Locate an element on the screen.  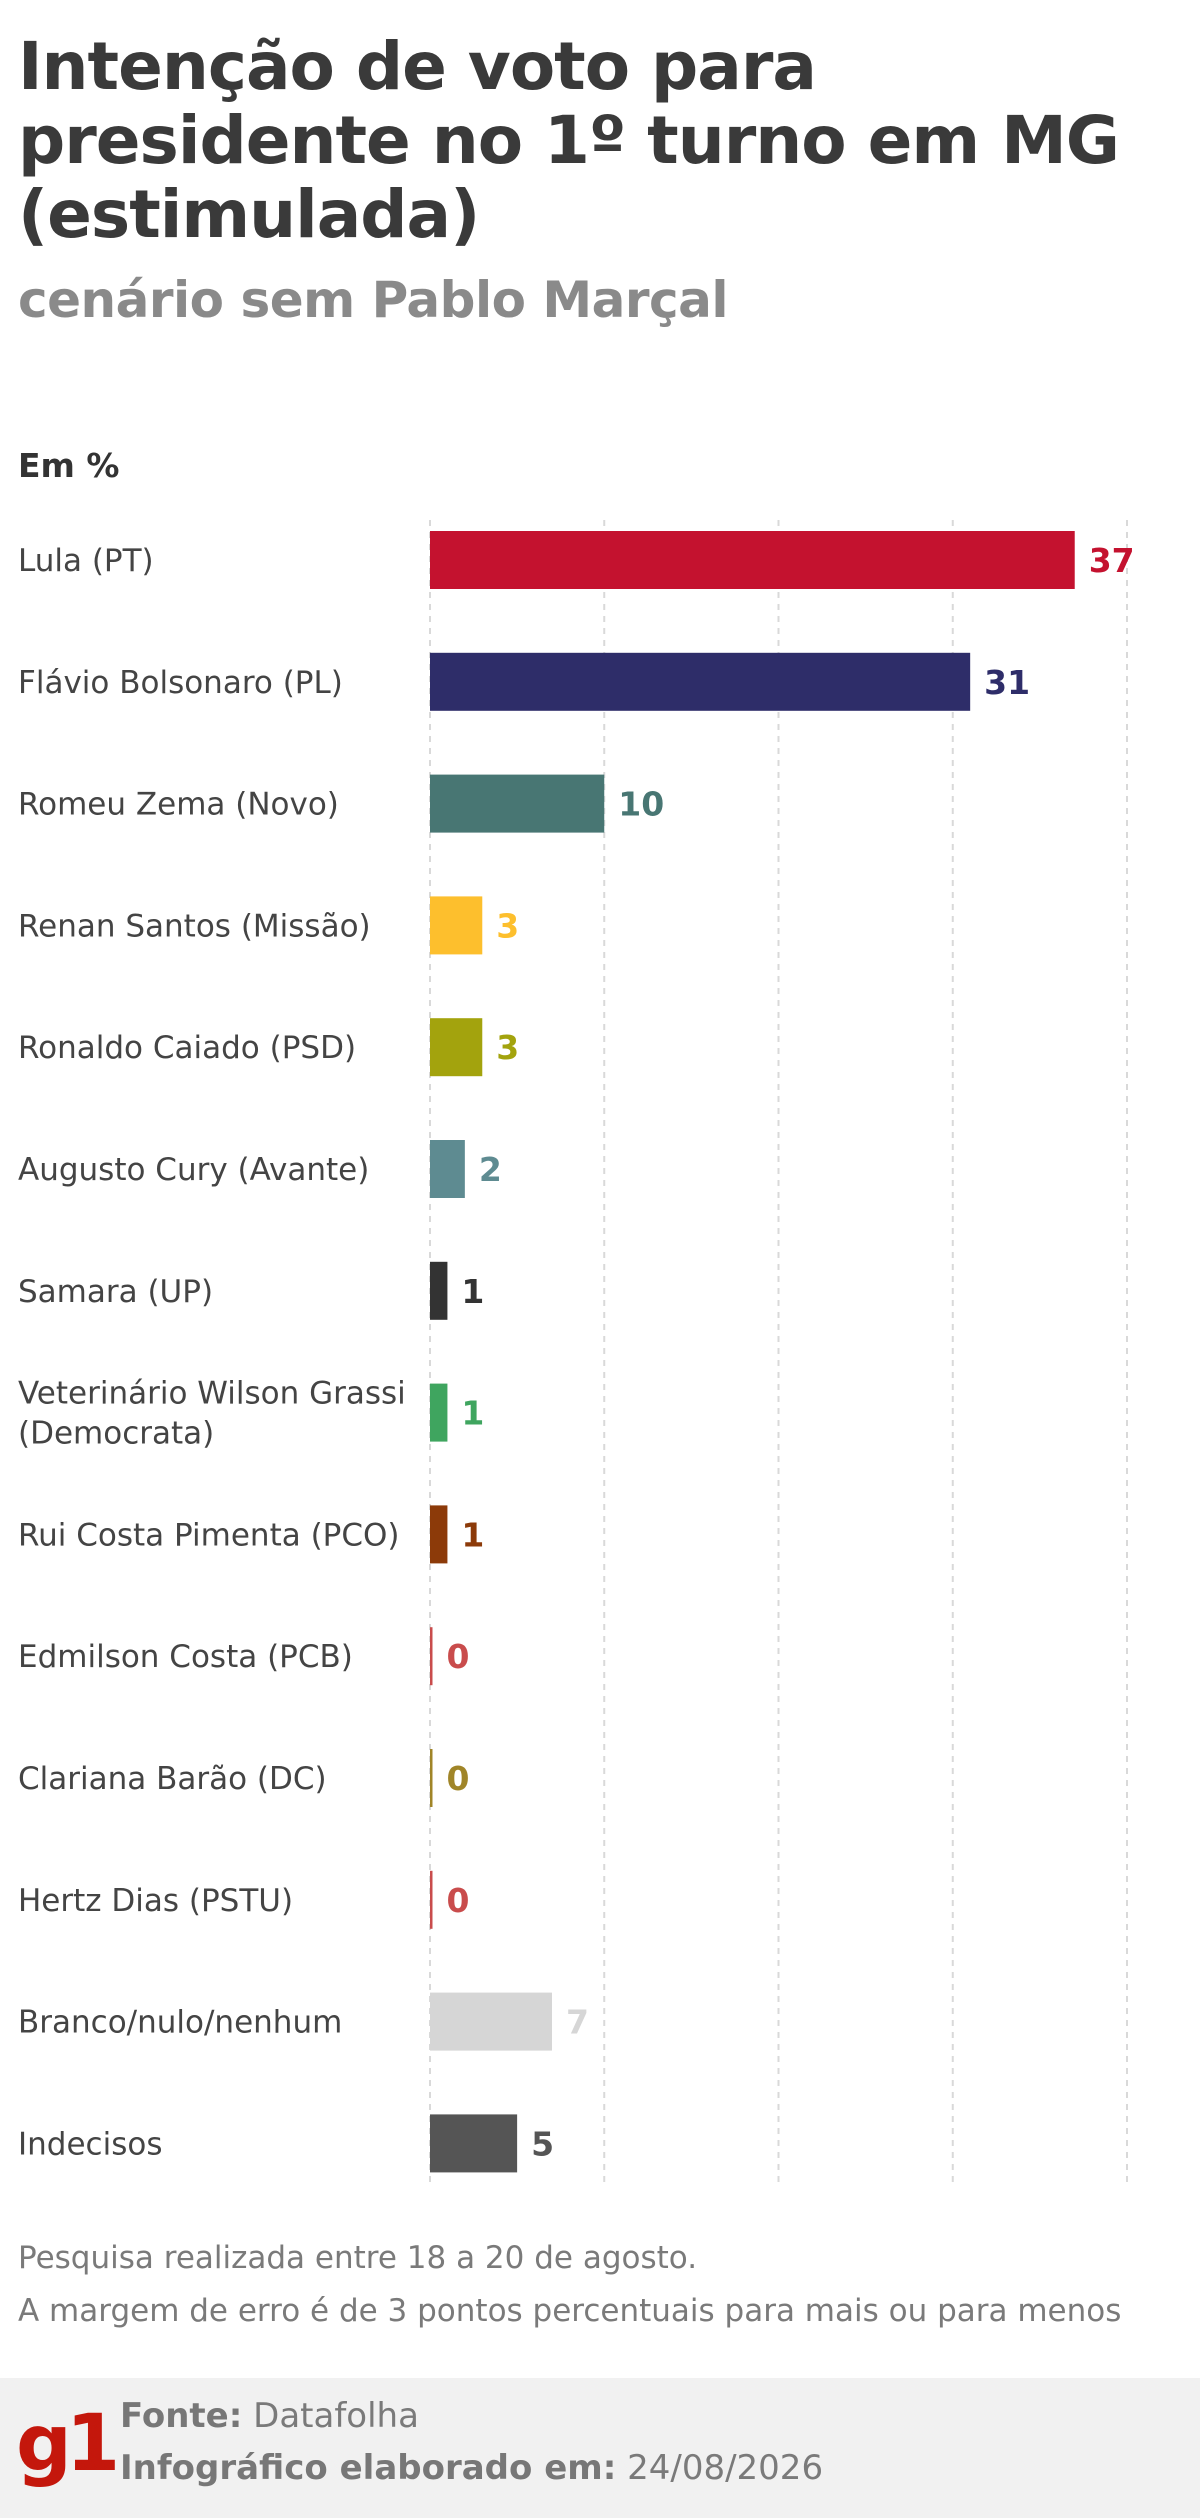
category-label: Lula (PT) is located at coordinates (86, 561).